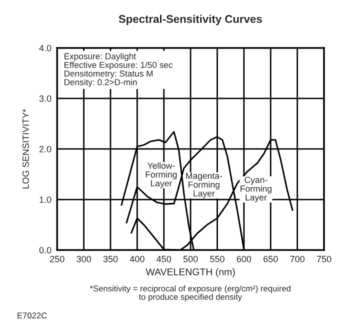 This screenshot has width=340, height=326. Describe the element at coordinates (137, 259) in the screenshot. I see `x-tick-label: 400` at that location.